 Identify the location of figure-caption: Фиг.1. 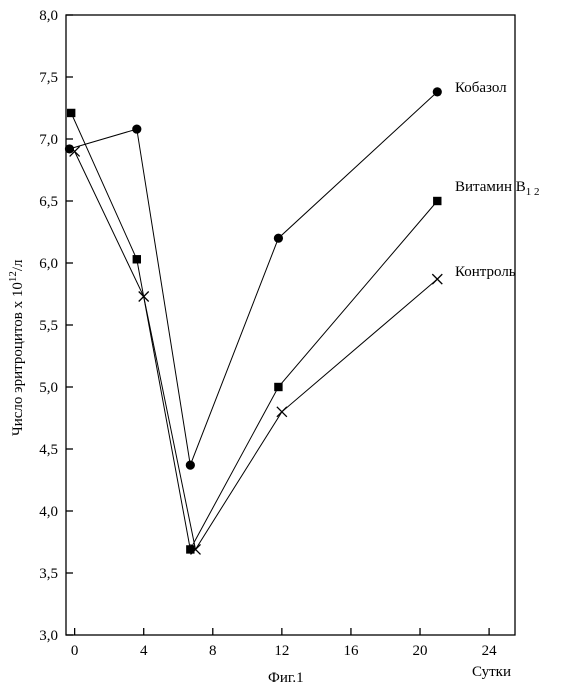
(286, 678).